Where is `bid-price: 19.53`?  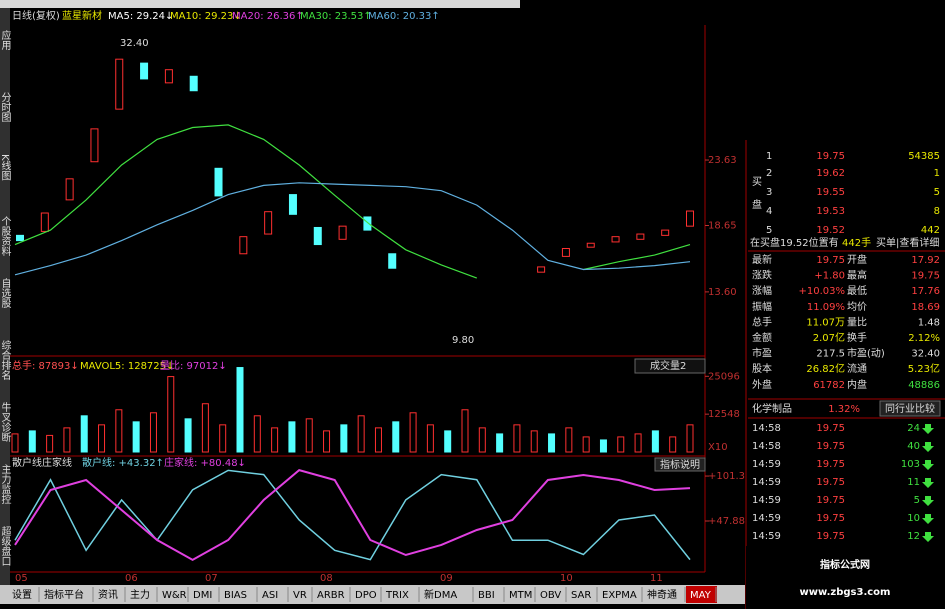 bid-price: 19.53 is located at coordinates (830, 211).